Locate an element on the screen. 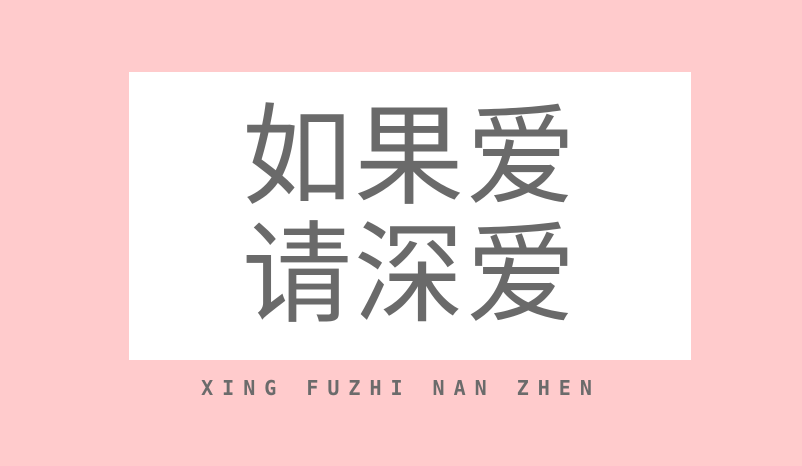 The width and height of the screenshot is (802, 466). title-line-2: 请深爱 is located at coordinates (410, 275).